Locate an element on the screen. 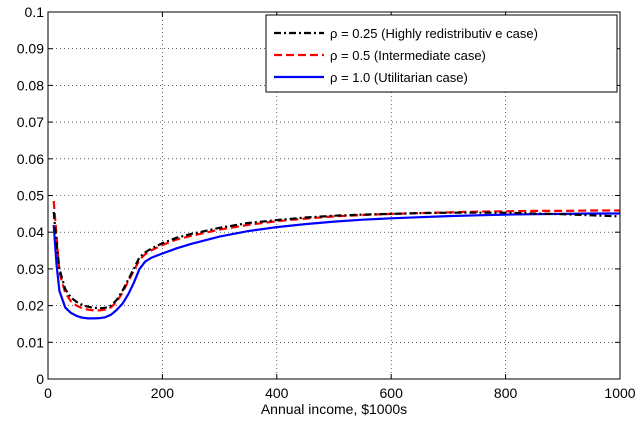 The width and height of the screenshot is (639, 427). y-tick-label: 0.08 is located at coordinates (30, 85).